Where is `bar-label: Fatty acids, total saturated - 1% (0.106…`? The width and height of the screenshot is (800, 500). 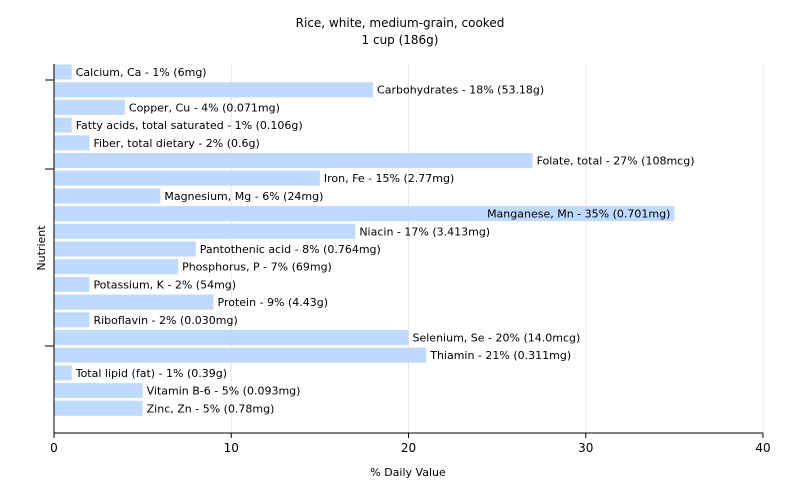 bar-label: Fatty acids, total saturated - 1% (0.106… is located at coordinates (189, 125).